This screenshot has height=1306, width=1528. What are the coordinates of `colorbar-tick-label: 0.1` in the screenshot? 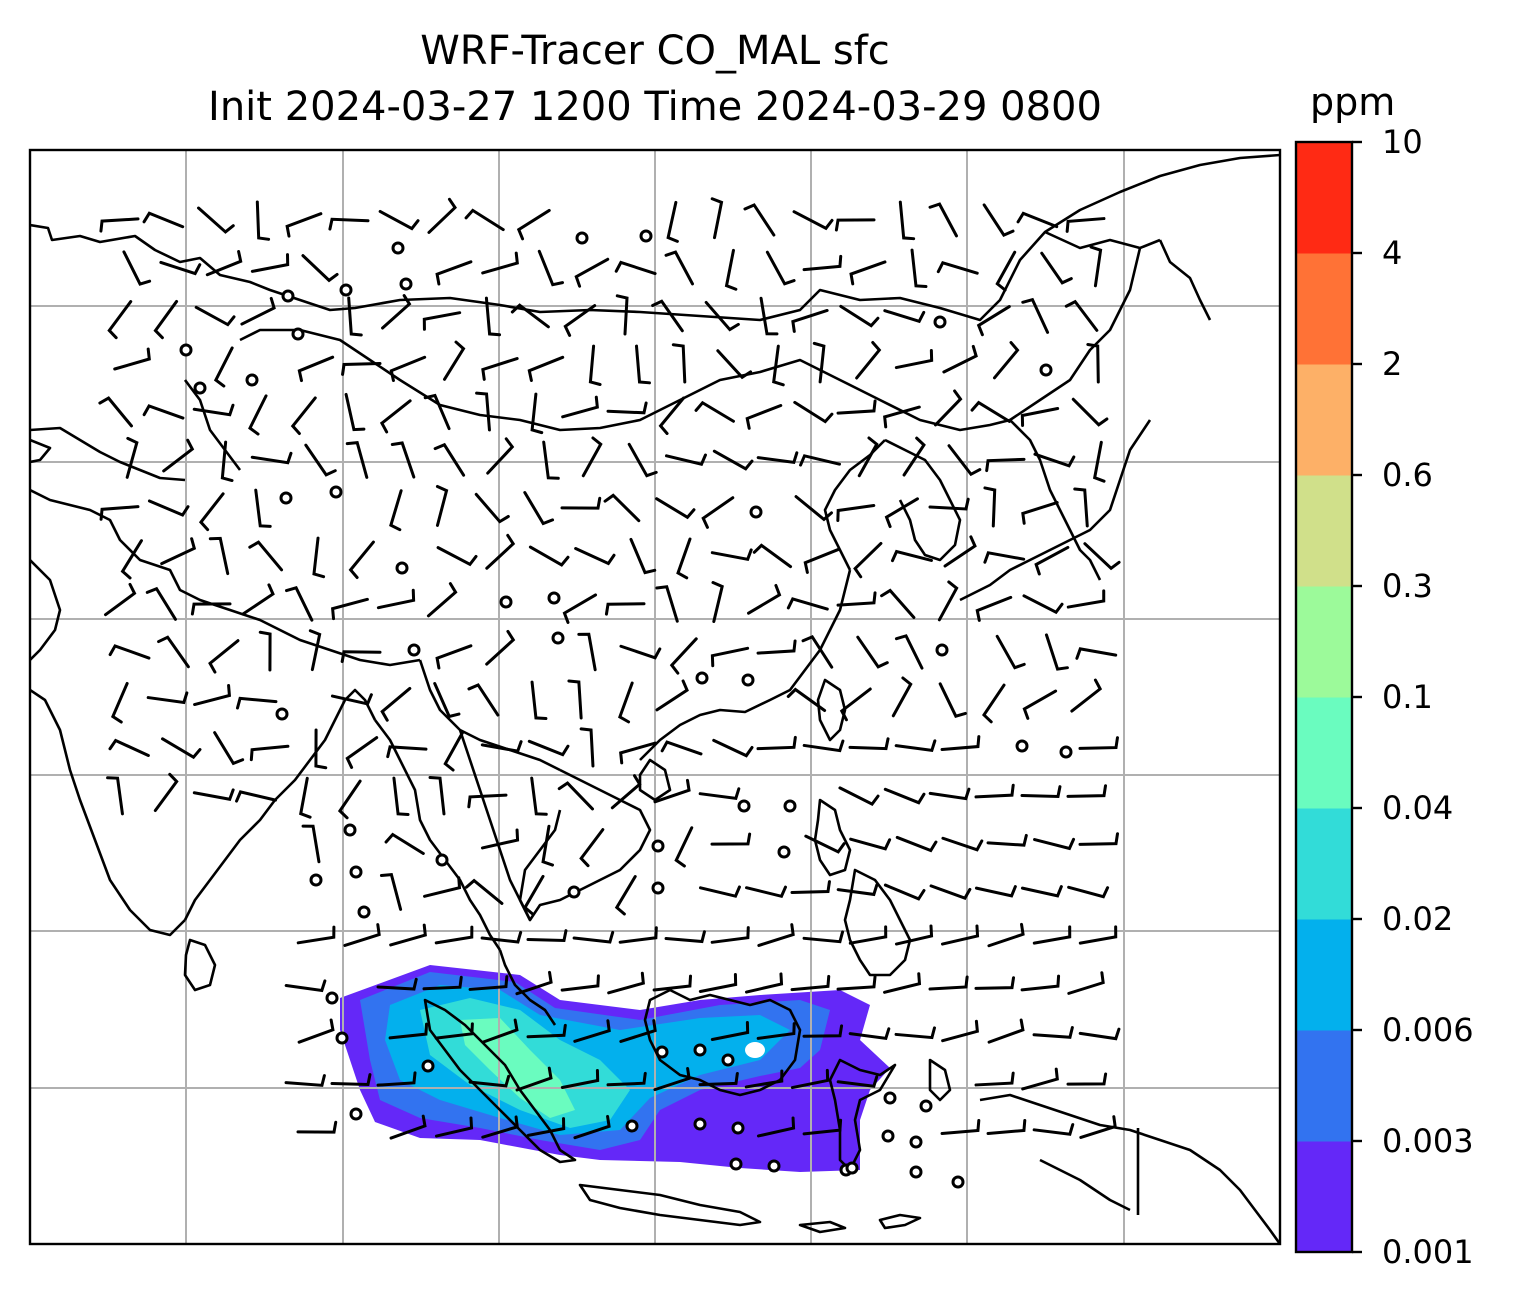 It's located at (1407, 697).